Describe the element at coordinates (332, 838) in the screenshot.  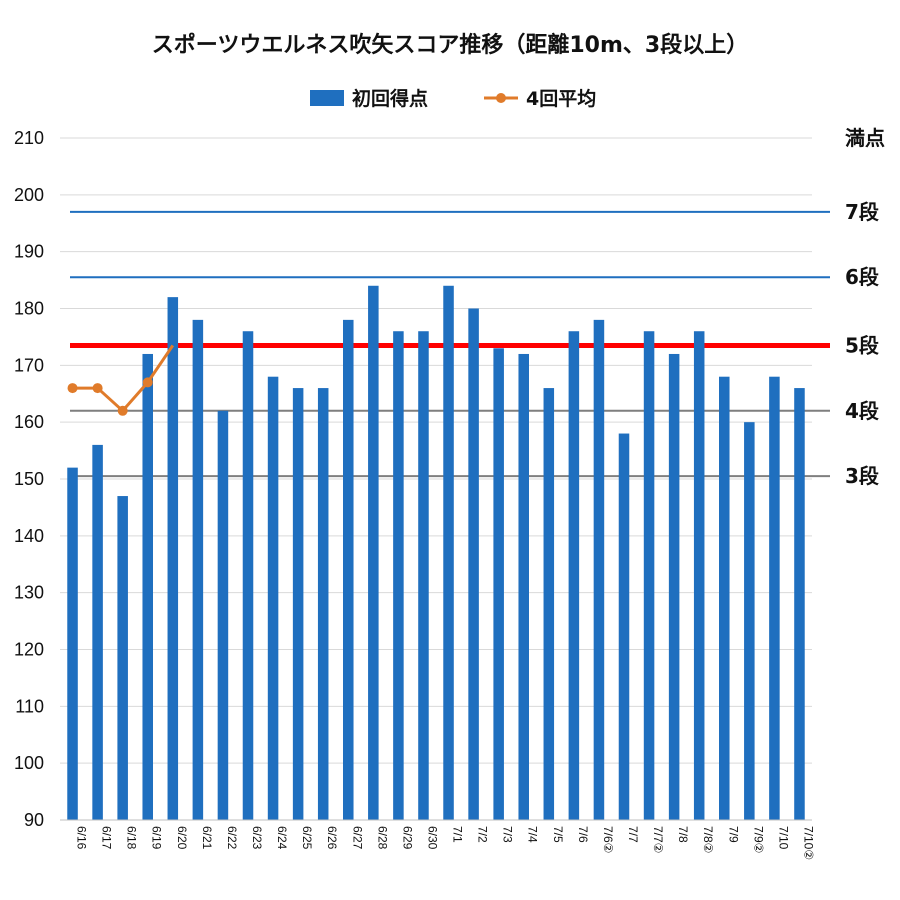
I see `x-tick-label: 6/26` at that location.